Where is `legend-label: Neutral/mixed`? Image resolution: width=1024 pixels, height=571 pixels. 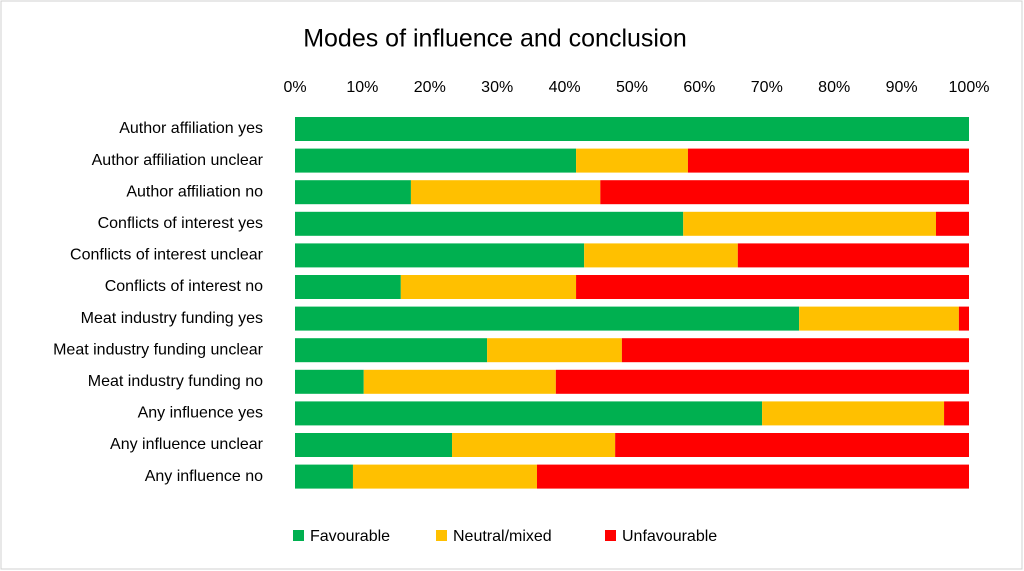 legend-label: Neutral/mixed is located at coordinates (502, 536).